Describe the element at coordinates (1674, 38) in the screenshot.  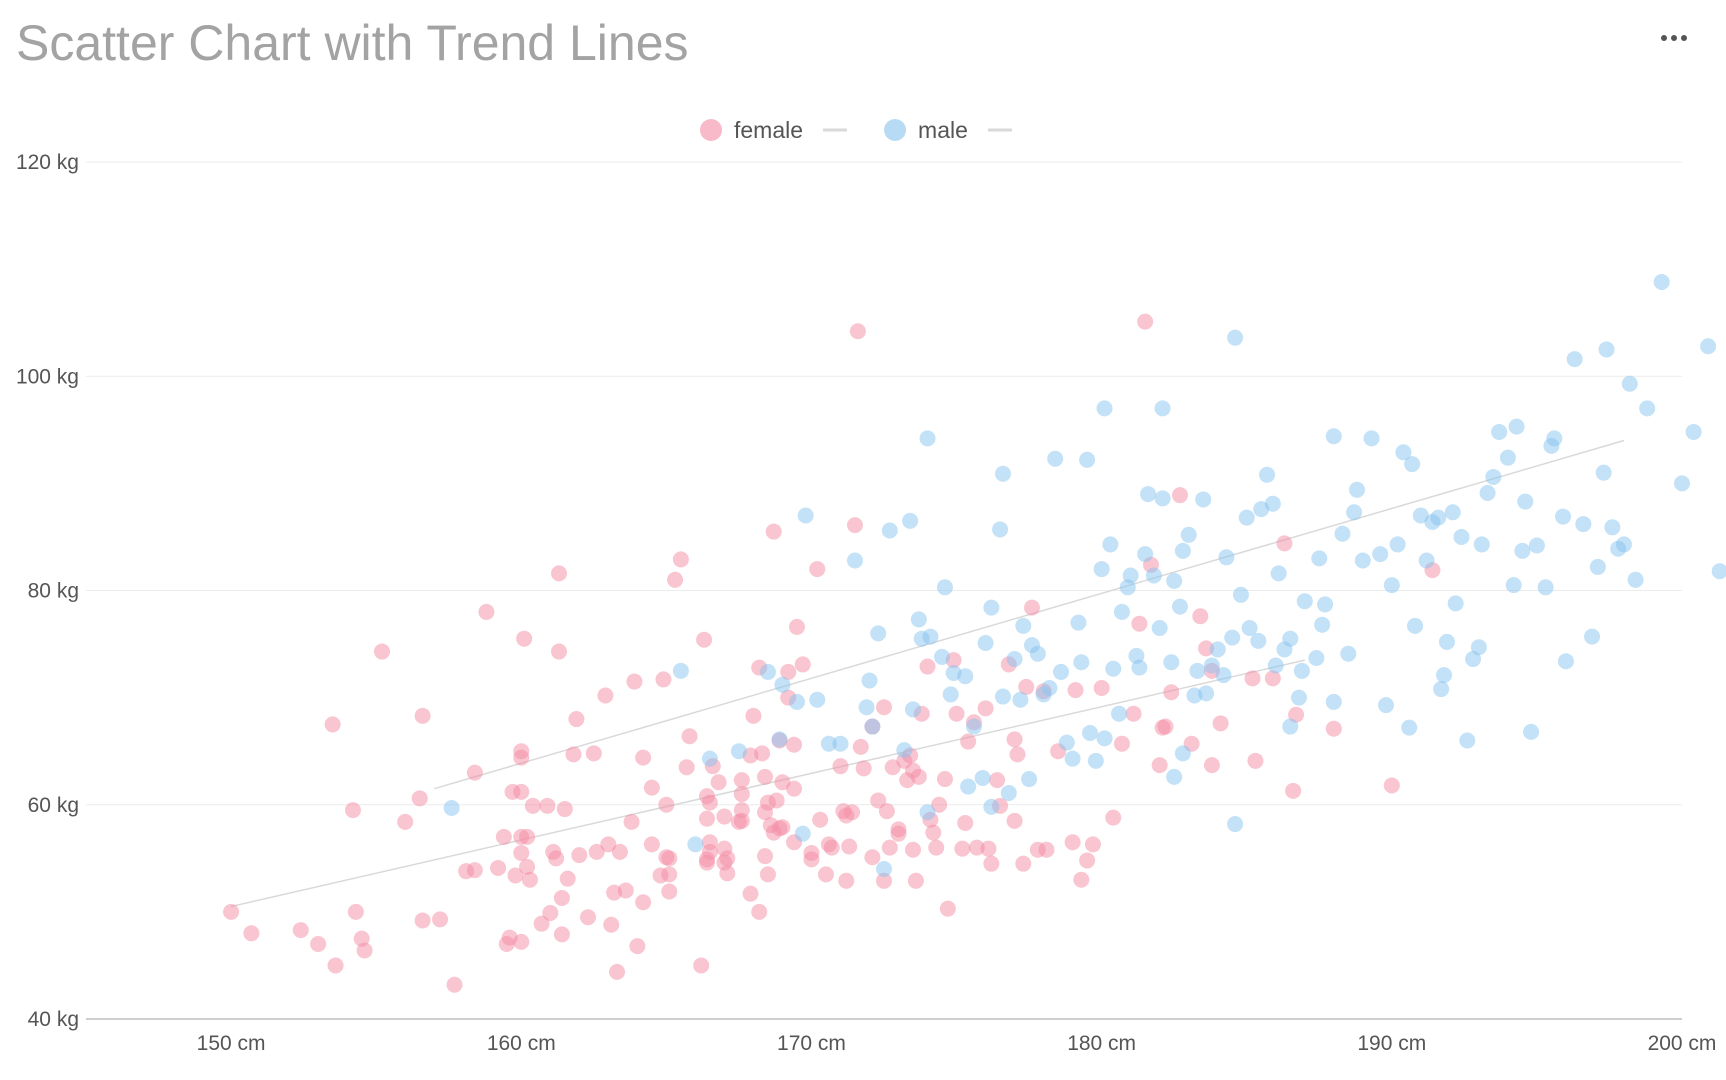
I see `chart-menu-button` at that location.